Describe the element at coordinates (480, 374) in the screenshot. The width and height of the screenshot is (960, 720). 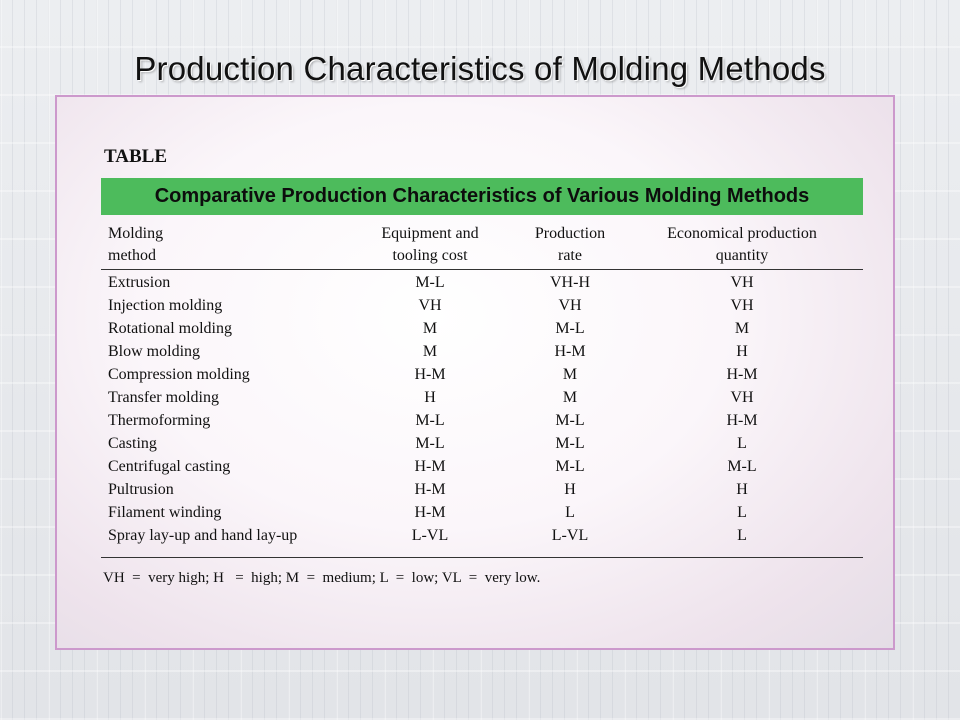
I see `table-row: Compression molding H-M M H-M` at that location.